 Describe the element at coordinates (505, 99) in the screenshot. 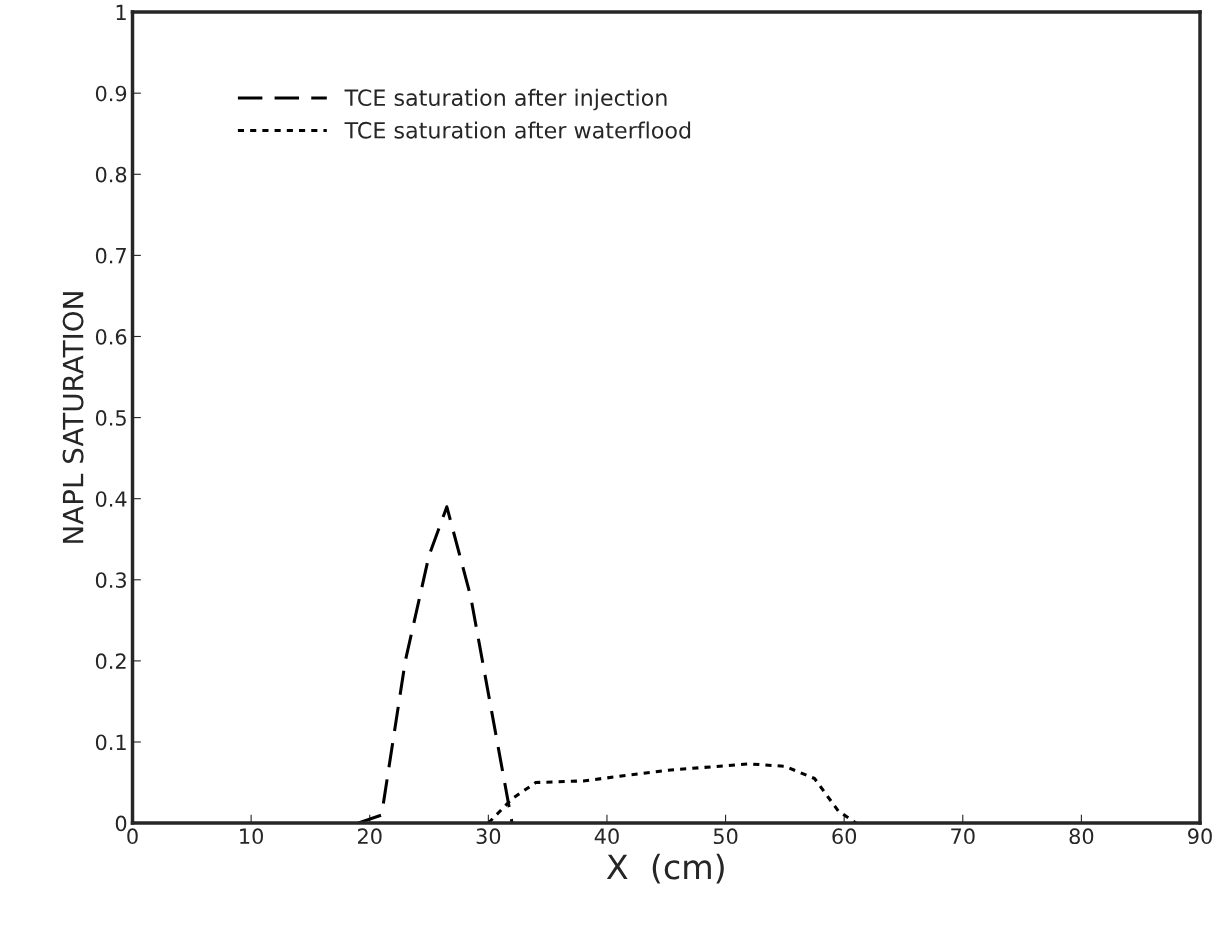

I see `legend-label: TCE saturation after injection` at that location.